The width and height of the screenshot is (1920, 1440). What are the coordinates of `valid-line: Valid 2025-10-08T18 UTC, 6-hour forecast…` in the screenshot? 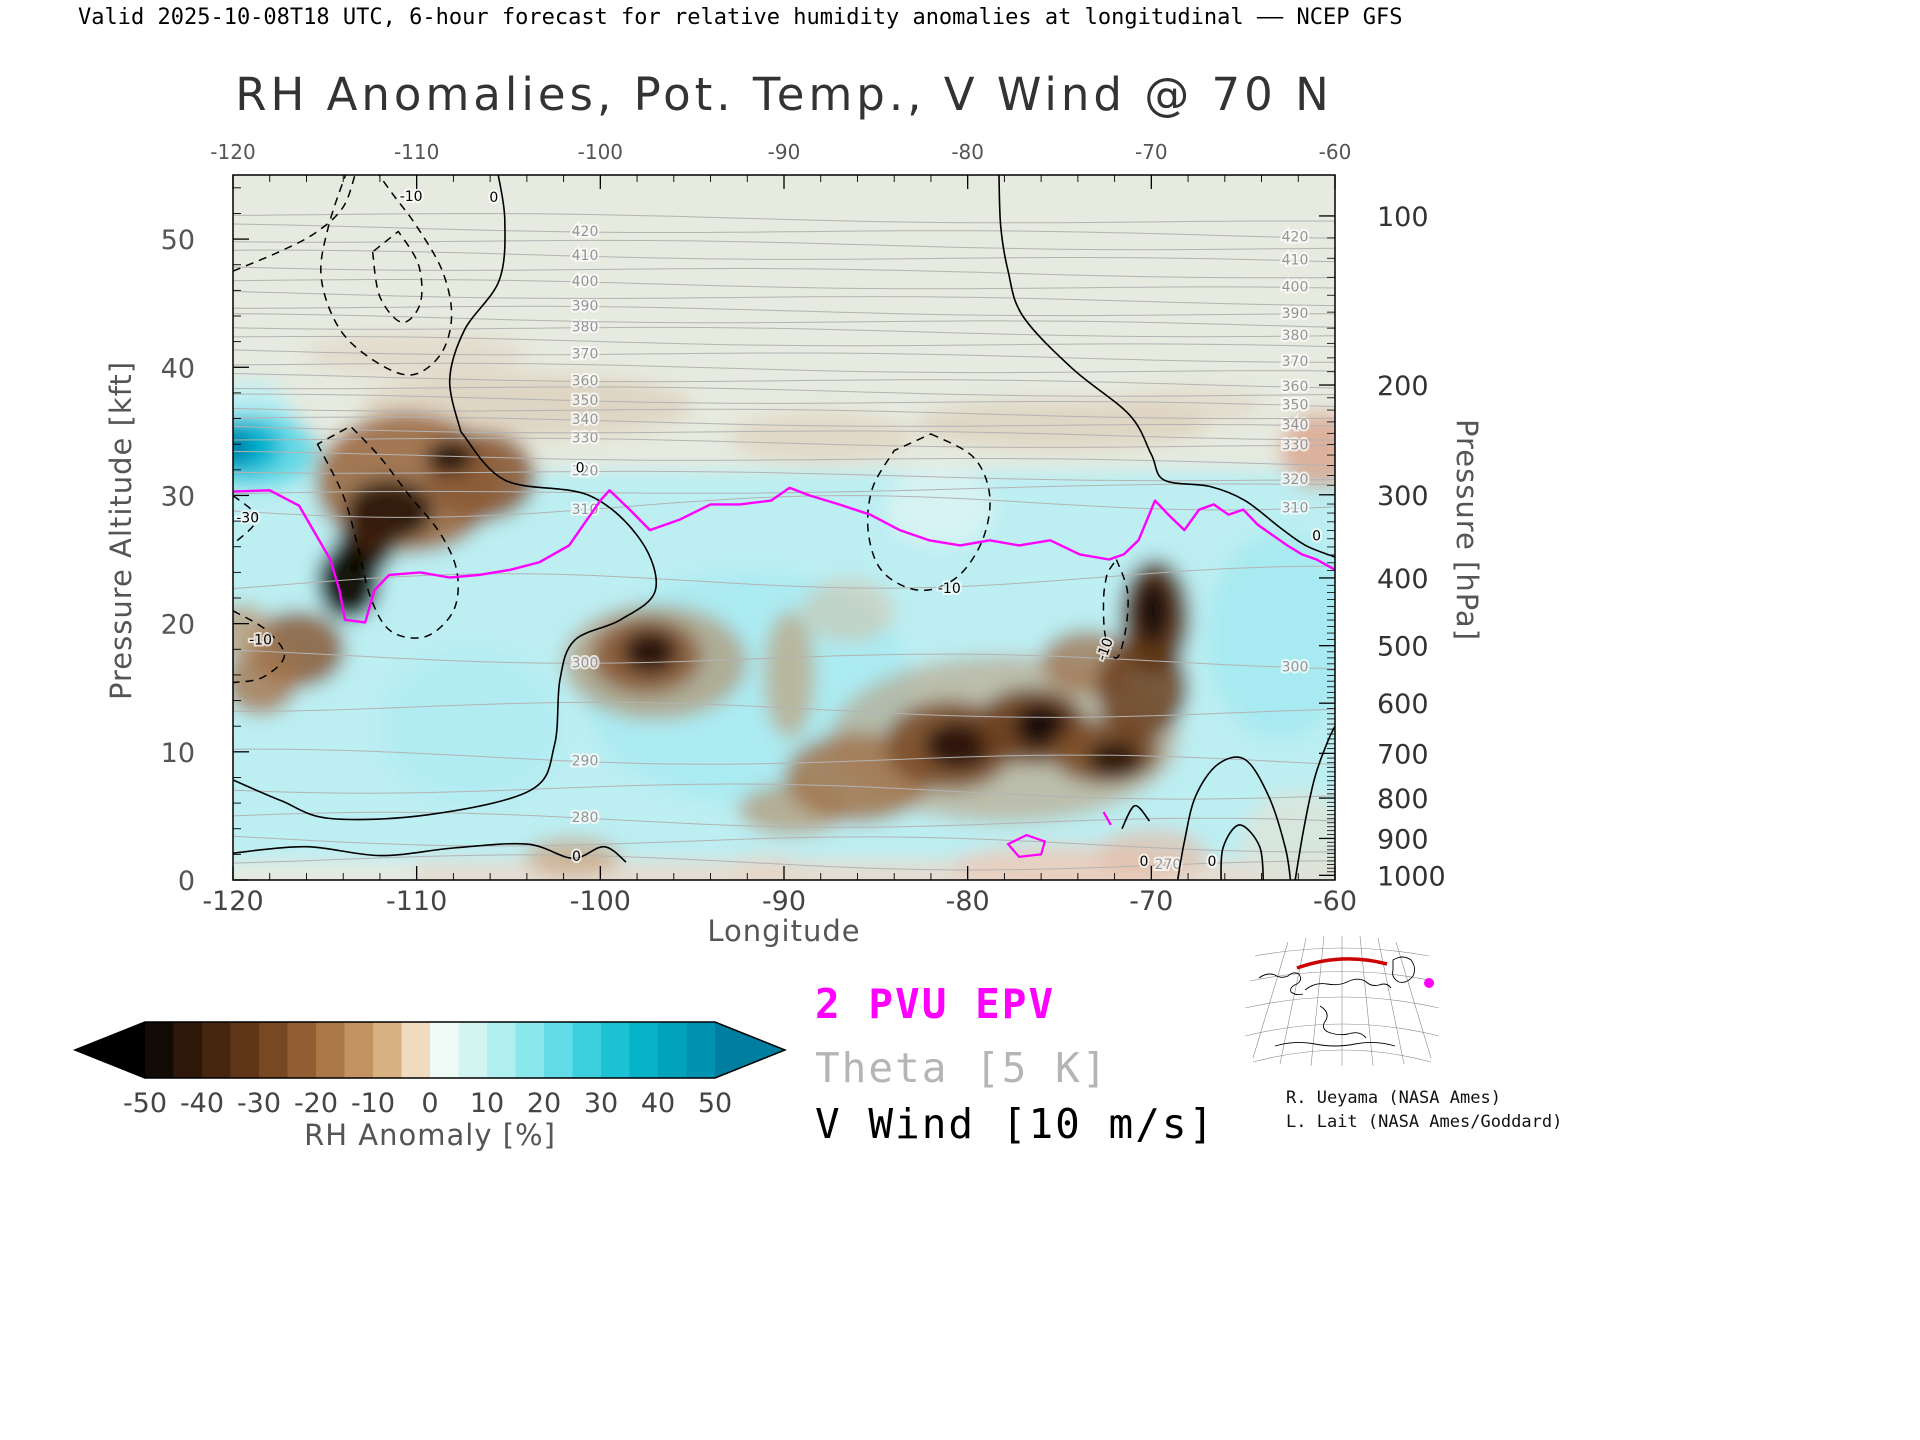 It's located at (740, 17).